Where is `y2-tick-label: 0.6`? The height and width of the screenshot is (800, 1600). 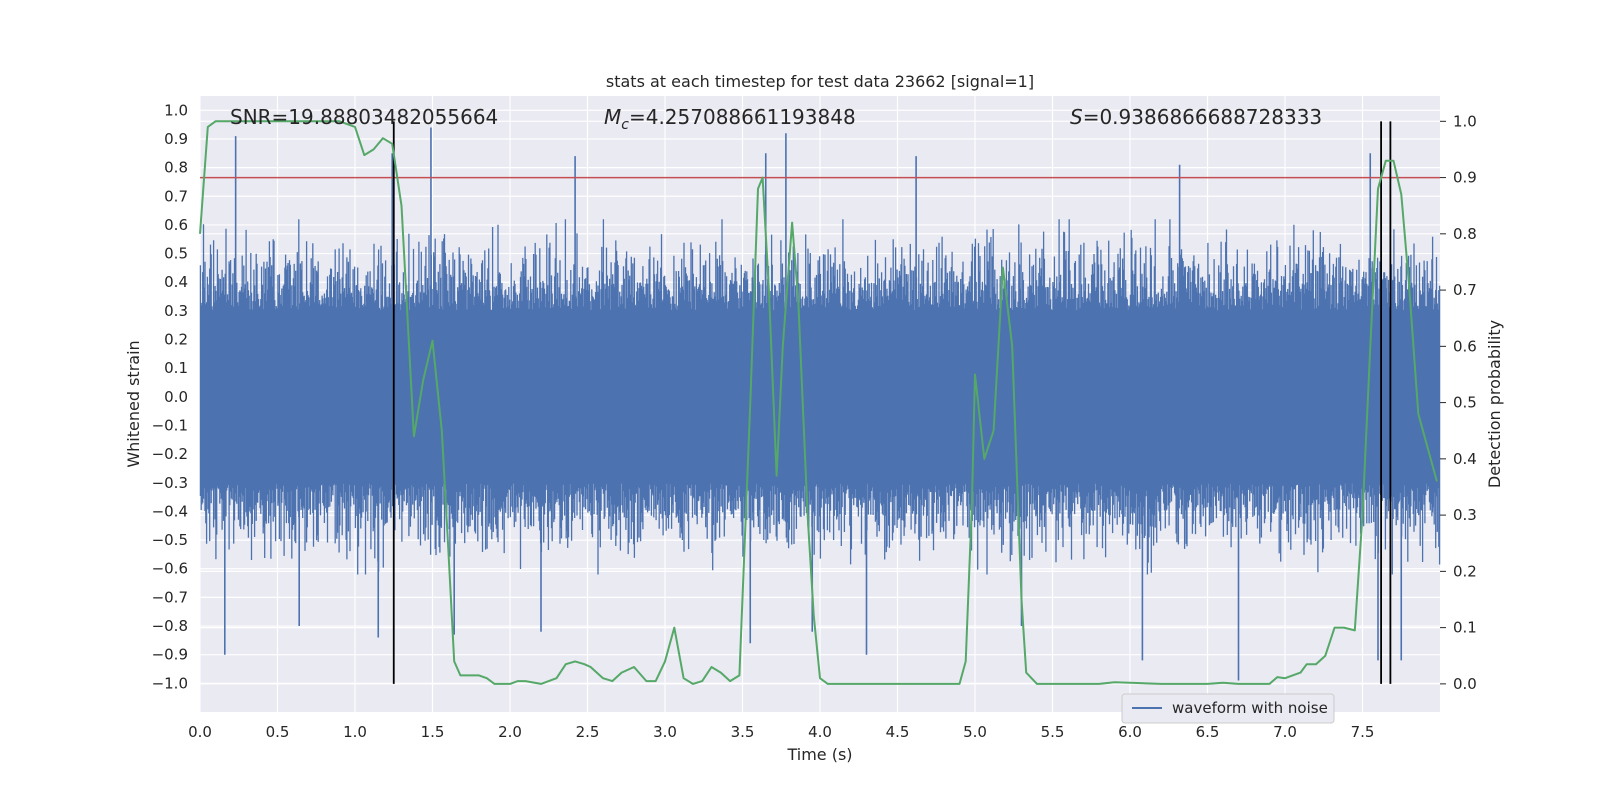
y2-tick-label: 0.6 is located at coordinates (1465, 346).